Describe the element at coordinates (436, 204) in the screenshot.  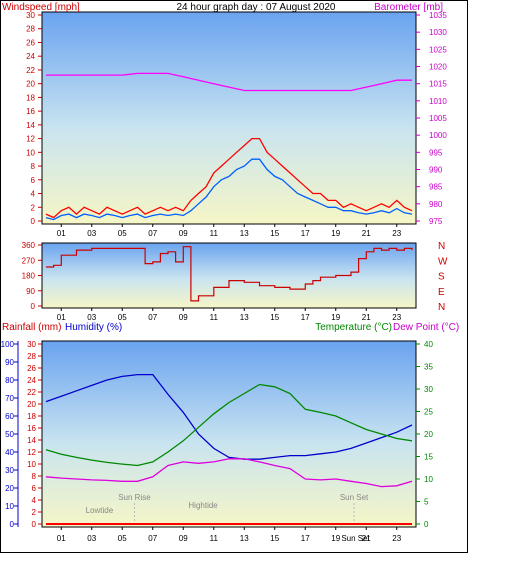
I see `barometer-tick-label: 980` at that location.